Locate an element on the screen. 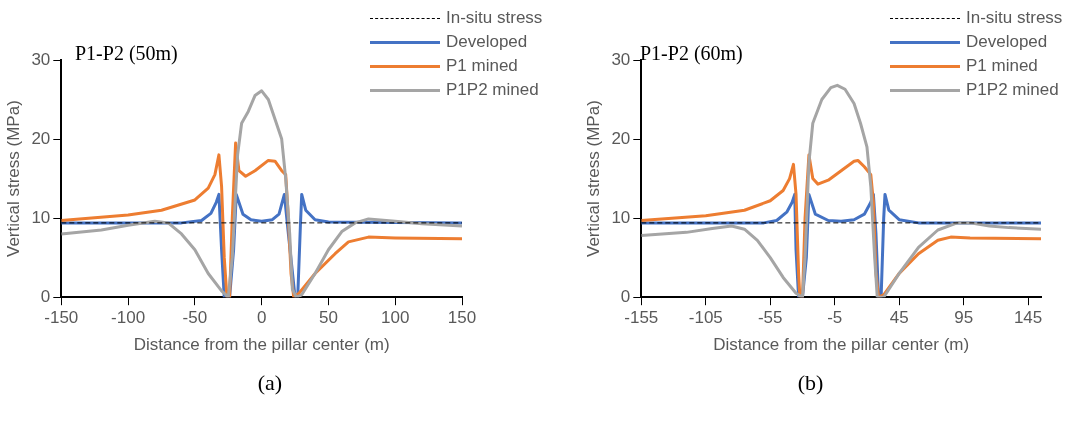 The width and height of the screenshot is (1081, 426). x-tick-label: 45 is located at coordinates (899, 318).